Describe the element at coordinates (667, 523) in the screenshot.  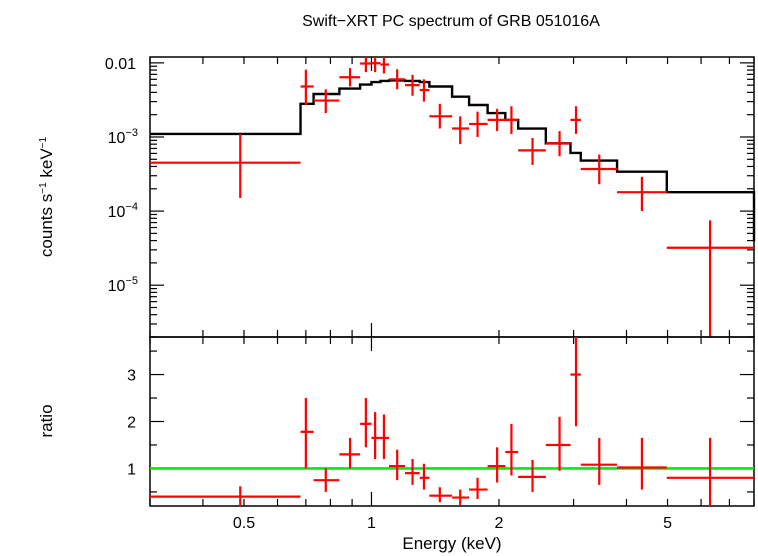
I see `x-tick-label: 5` at that location.